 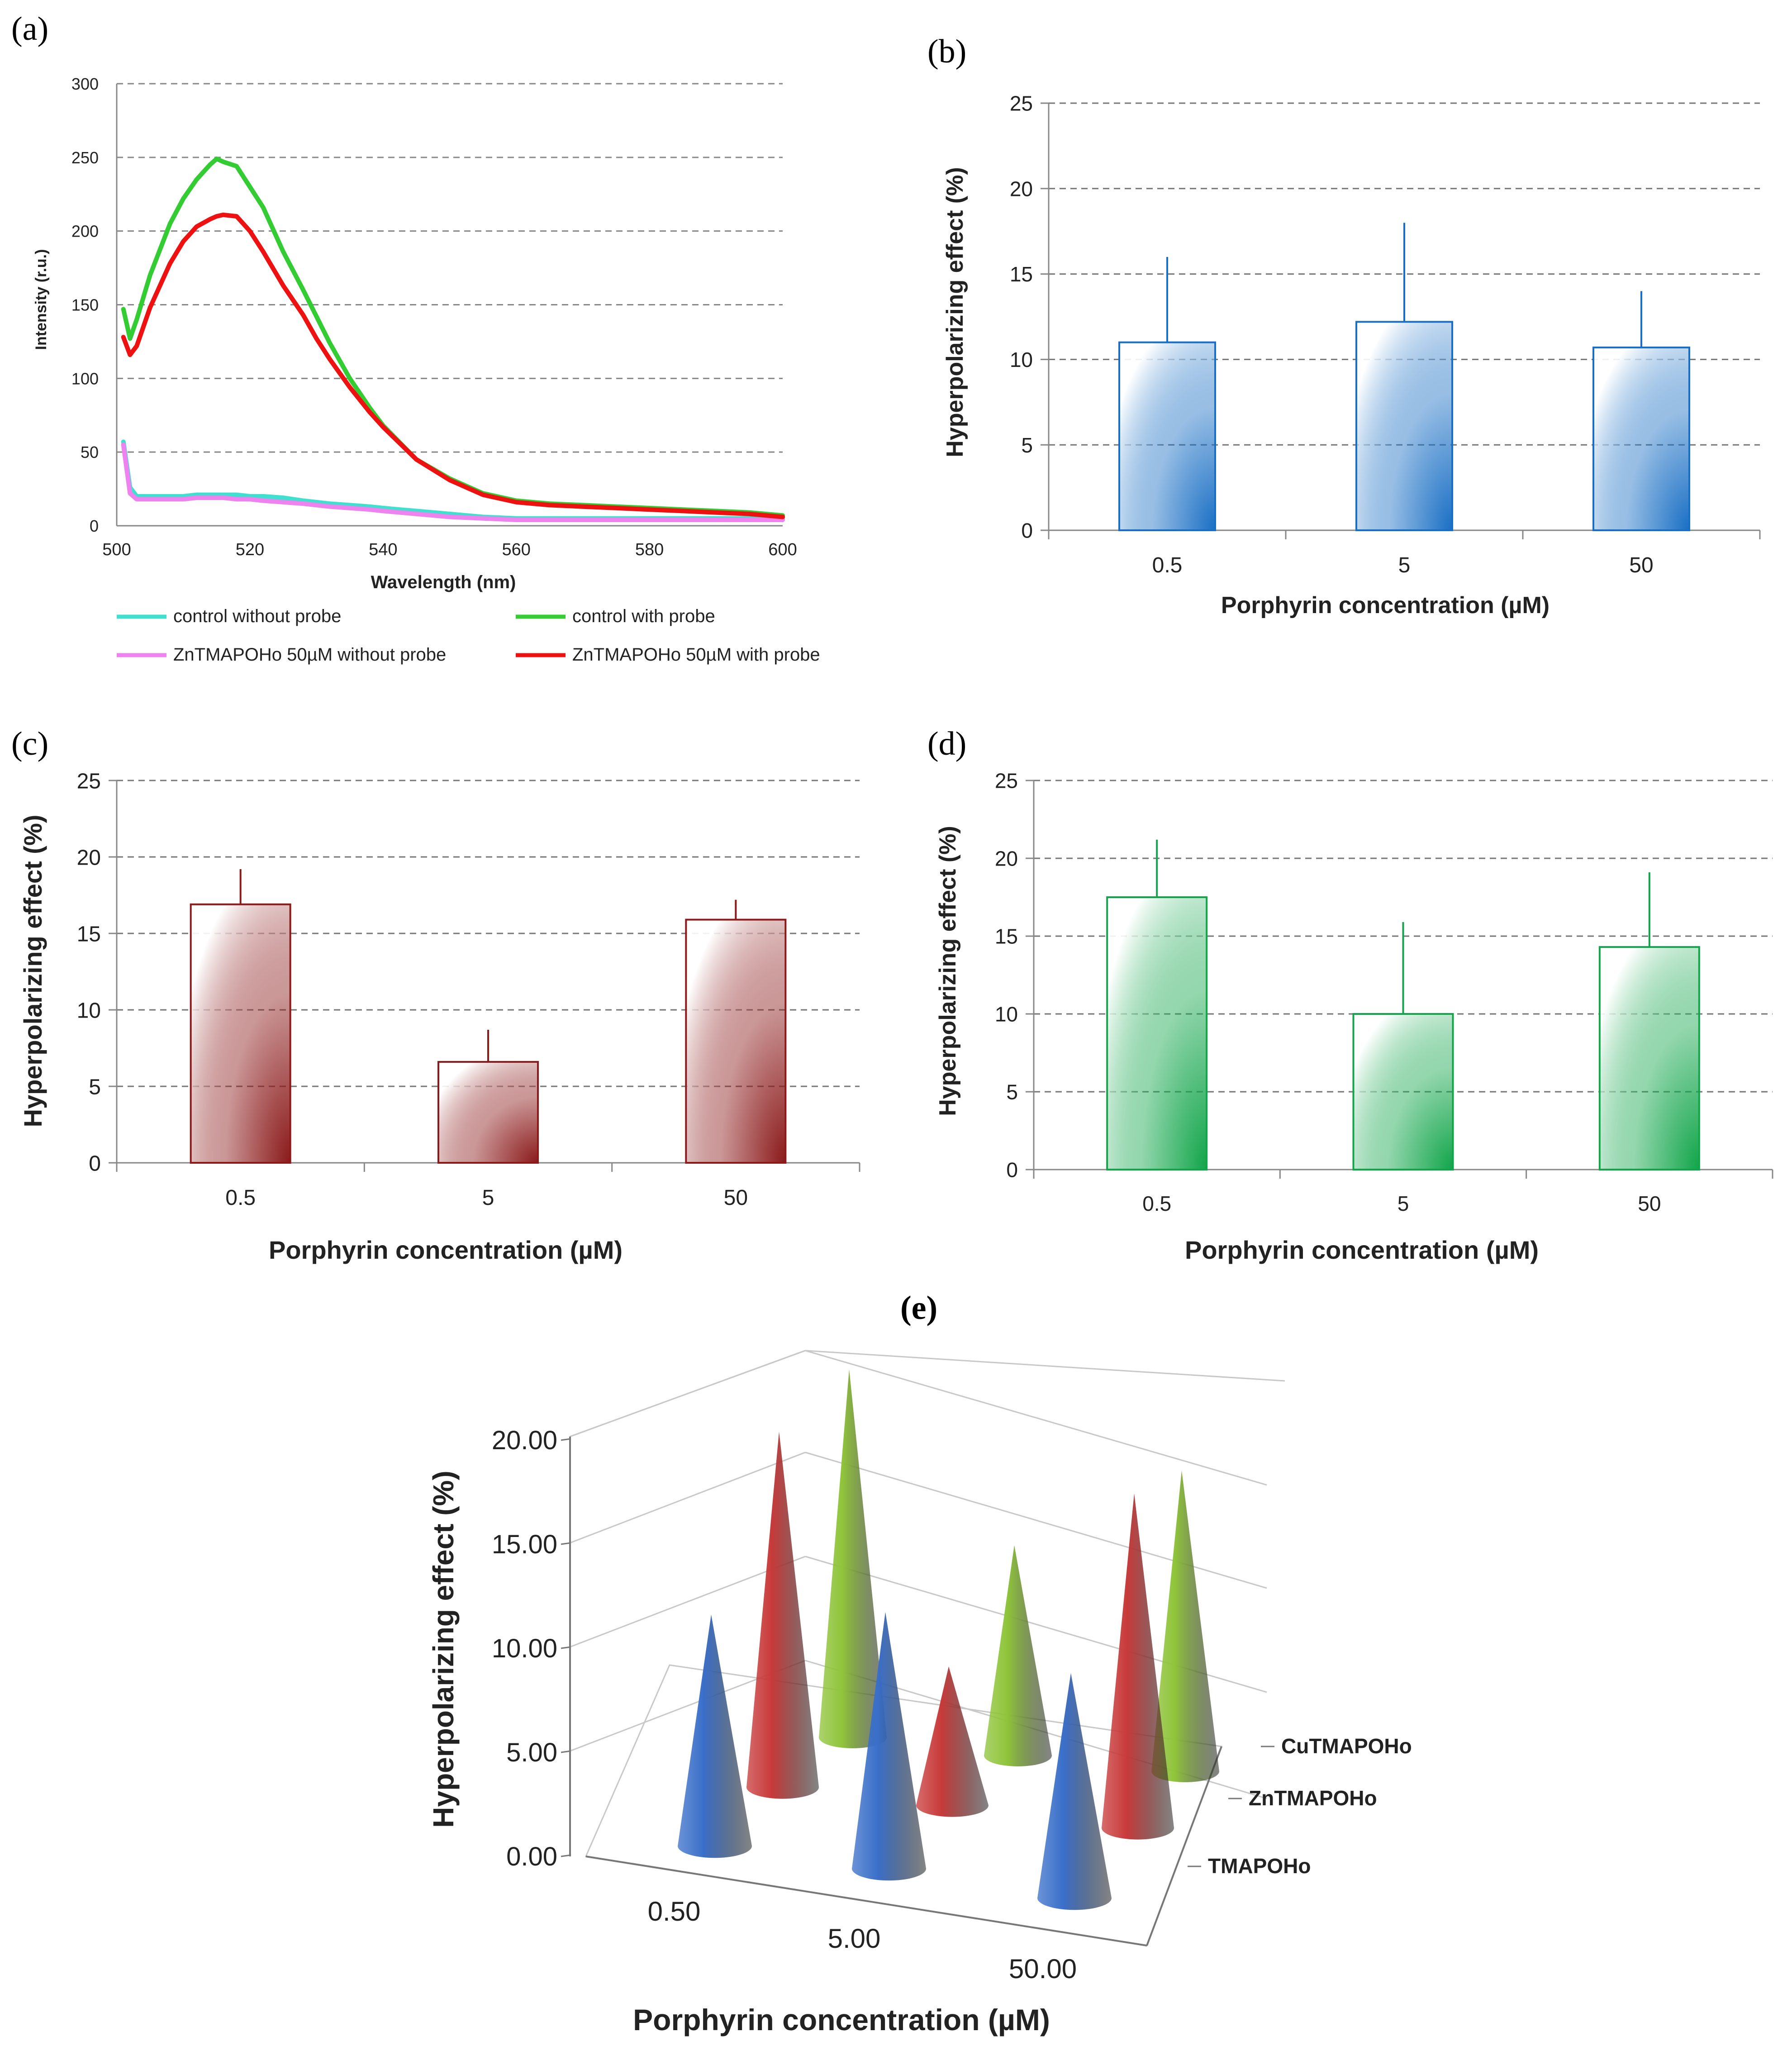 I want to click on x-axis-line, so click(x=866, y=1901).